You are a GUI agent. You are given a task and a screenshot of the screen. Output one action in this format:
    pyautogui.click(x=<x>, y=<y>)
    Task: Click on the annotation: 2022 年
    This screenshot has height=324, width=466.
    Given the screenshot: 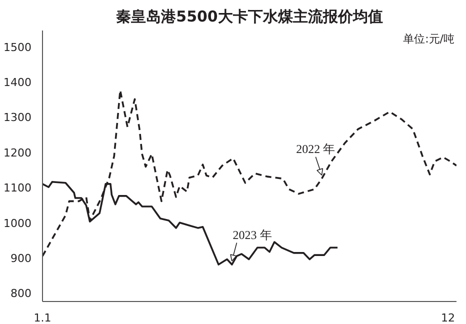 What is the action you would take?
    pyautogui.click(x=316, y=149)
    